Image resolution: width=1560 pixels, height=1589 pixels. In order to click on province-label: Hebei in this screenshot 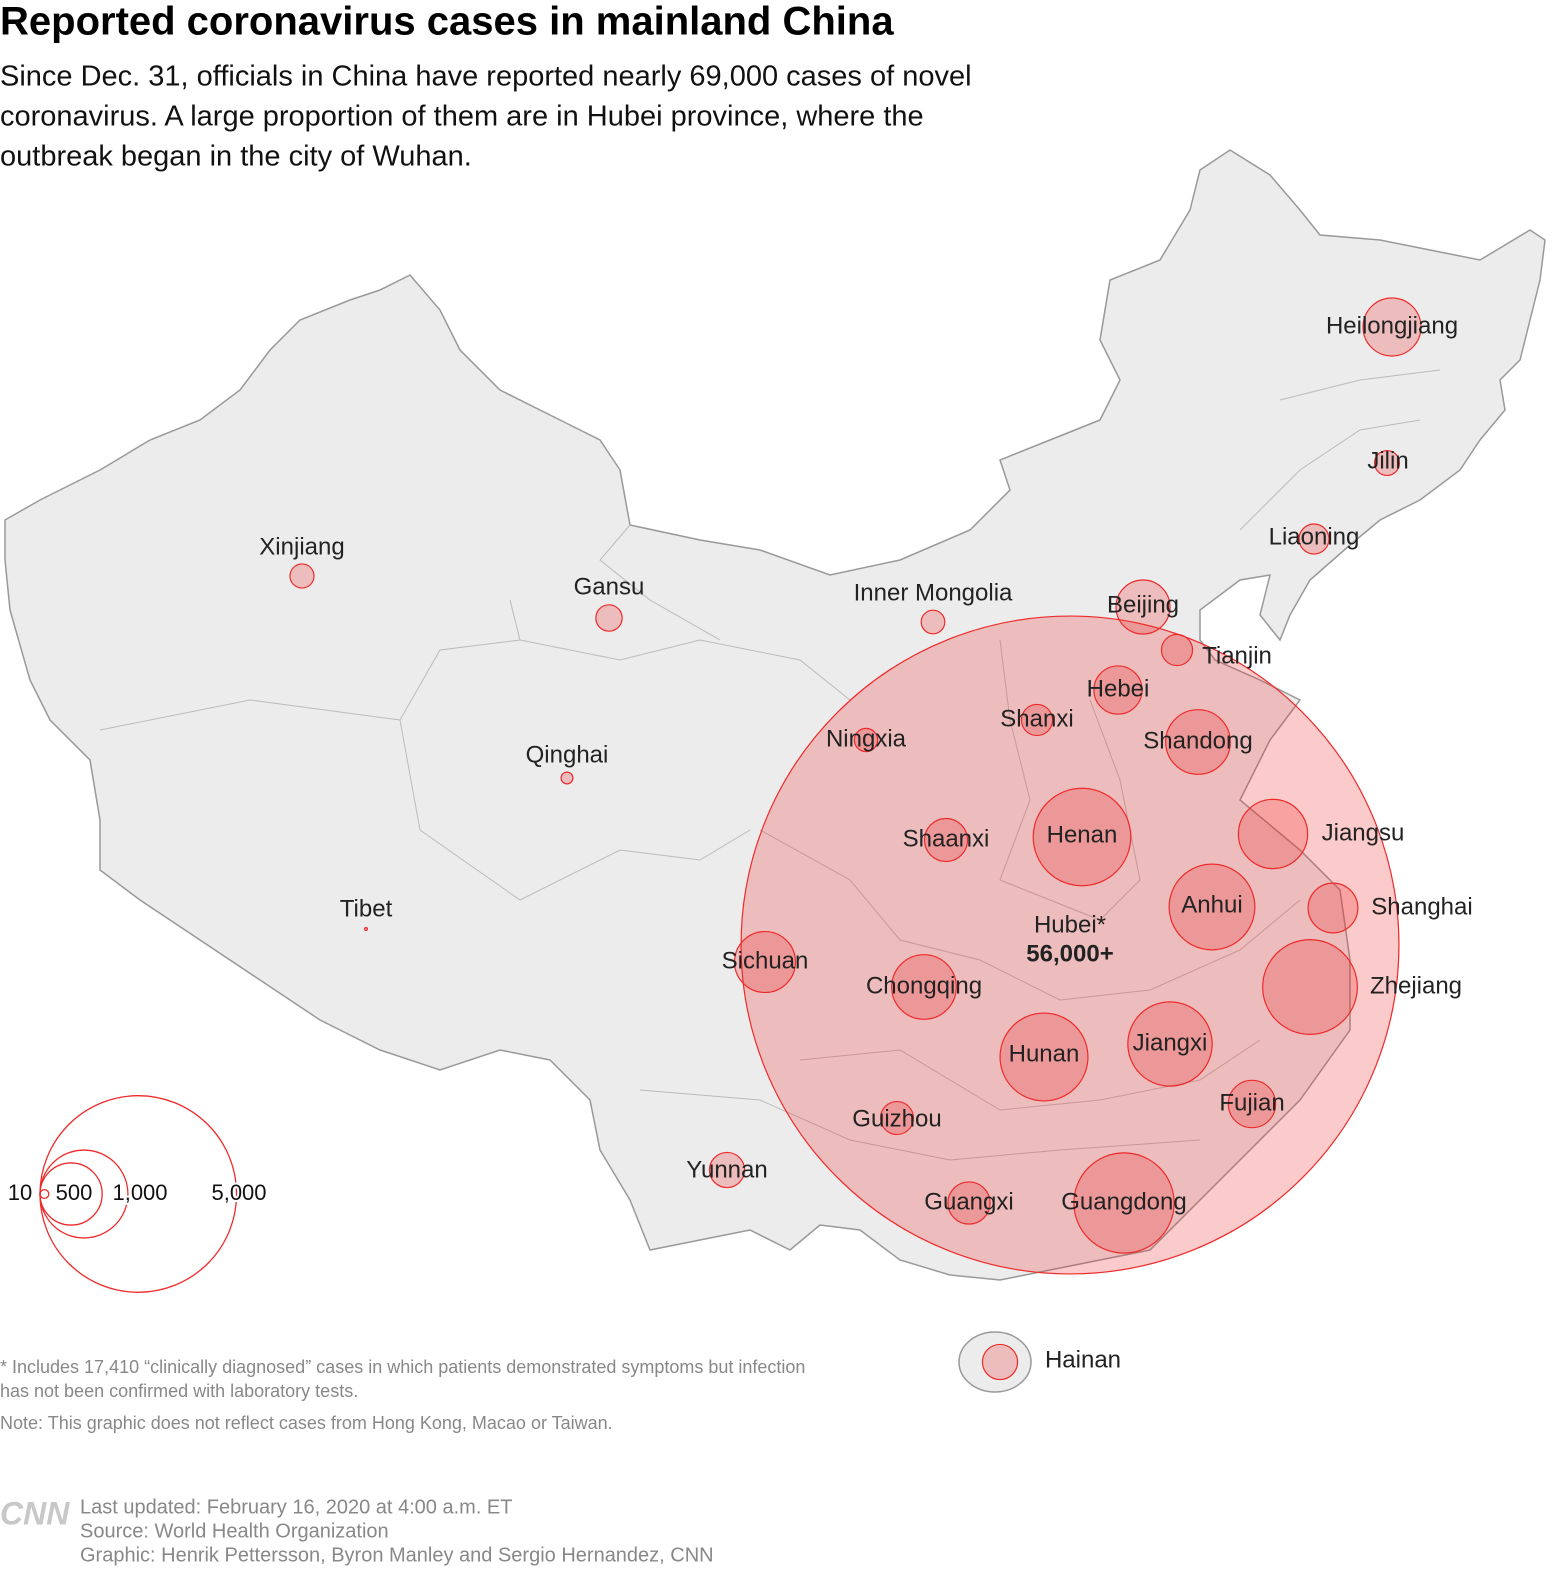, I will do `click(1118, 688)`.